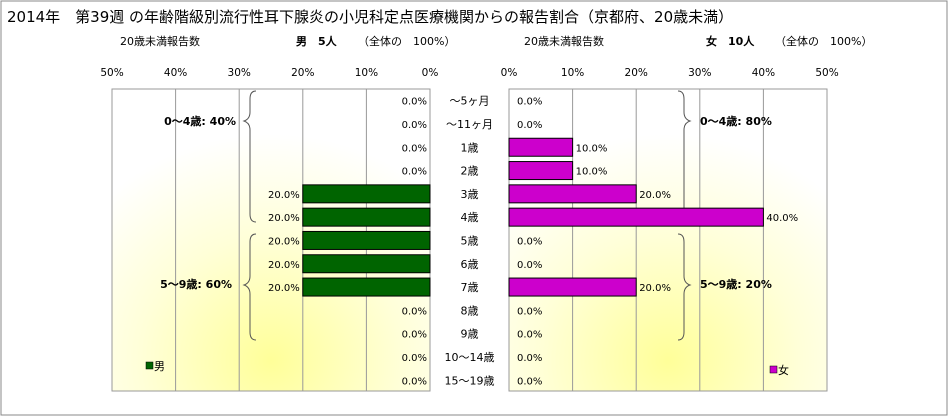 The width and height of the screenshot is (949, 417). I want to click on category-label: 10～14歳, so click(470, 357).